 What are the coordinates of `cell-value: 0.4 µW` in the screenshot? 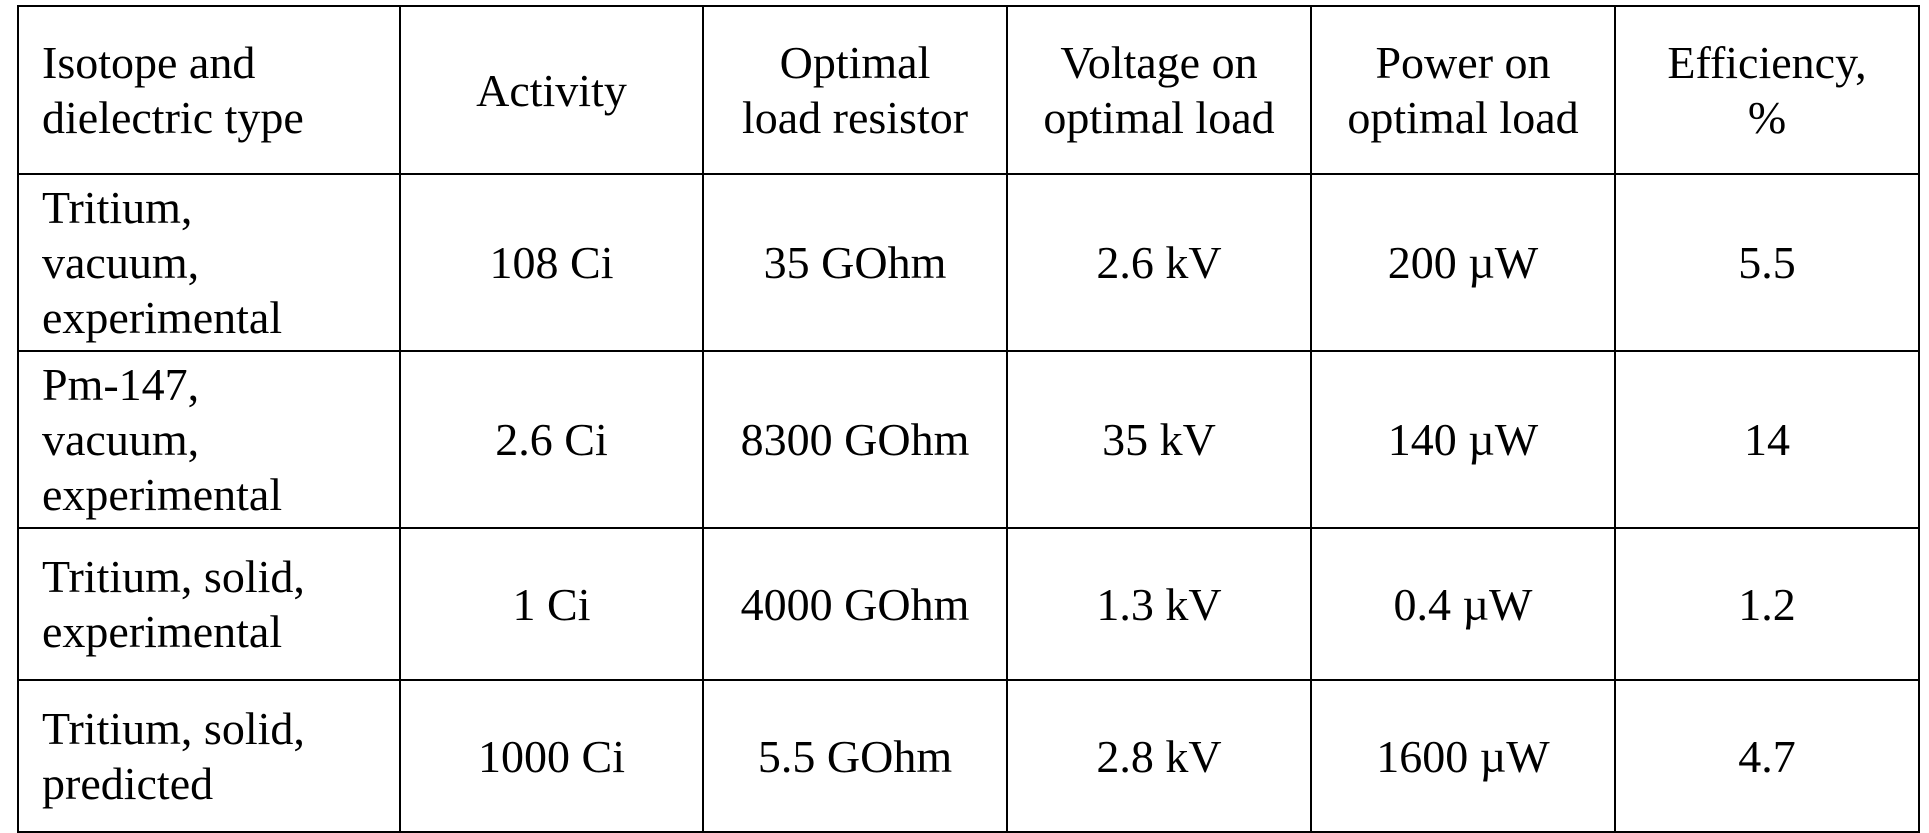 It's located at (1463, 604).